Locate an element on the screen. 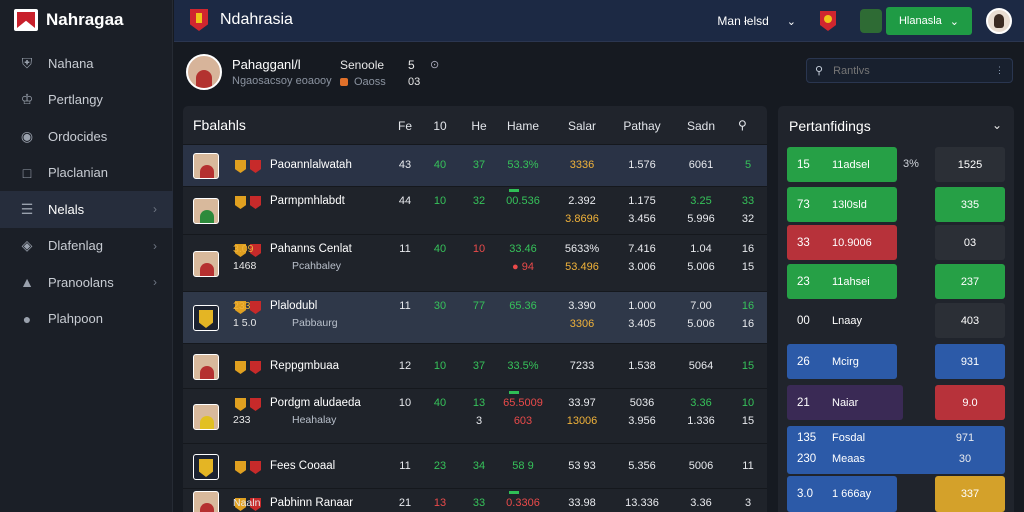  app-logo: Nahragaa is located at coordinates (68, 20).